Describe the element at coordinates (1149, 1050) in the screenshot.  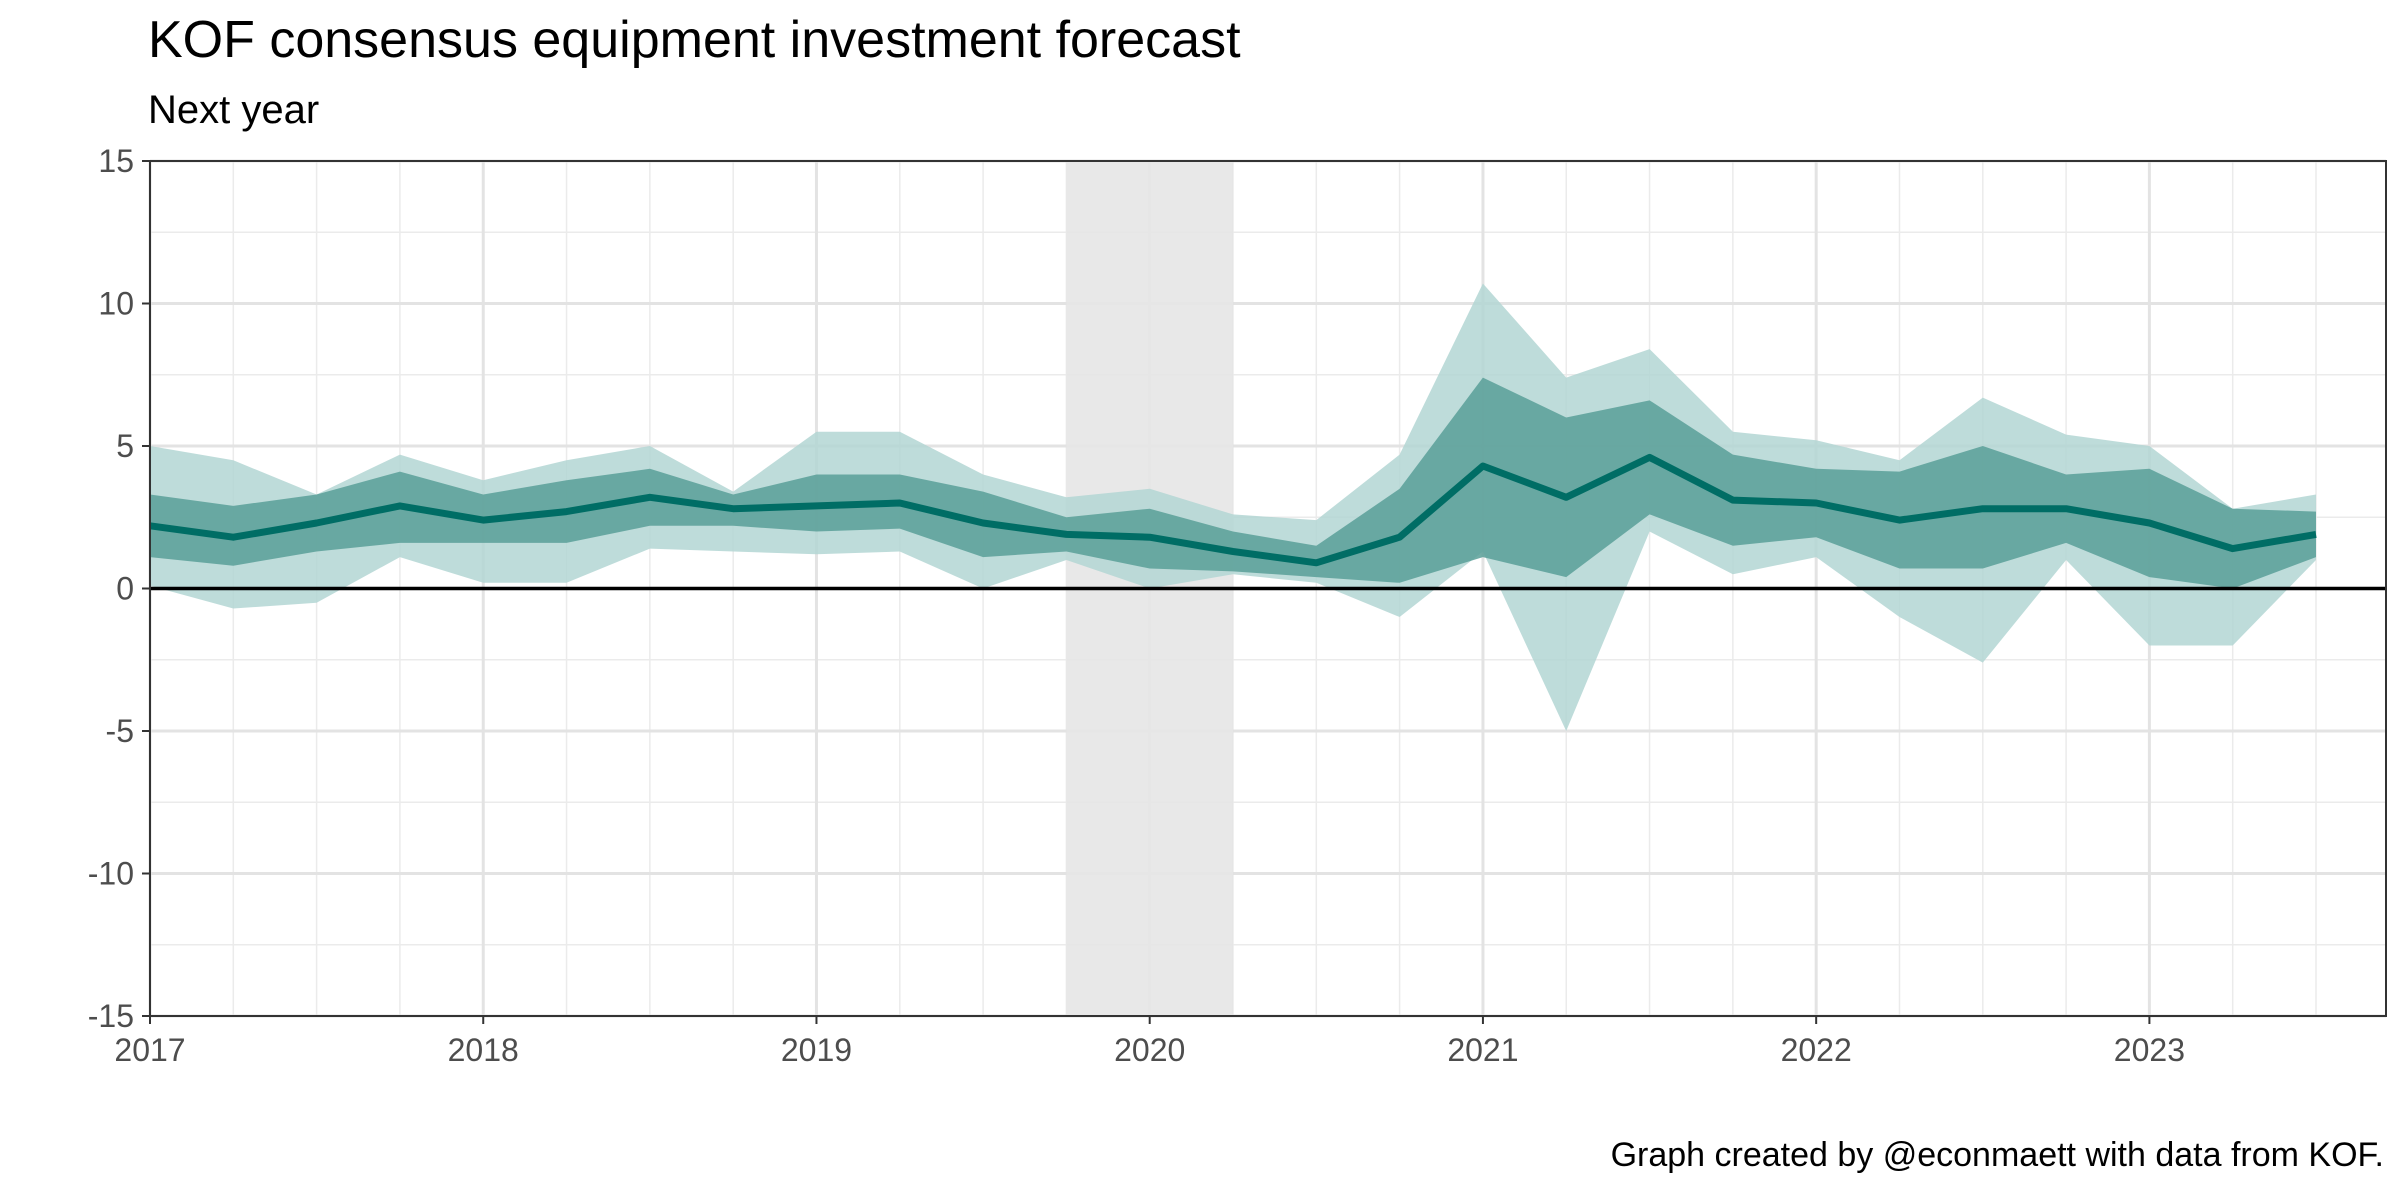
I see `x-tick-label: 2020` at that location.